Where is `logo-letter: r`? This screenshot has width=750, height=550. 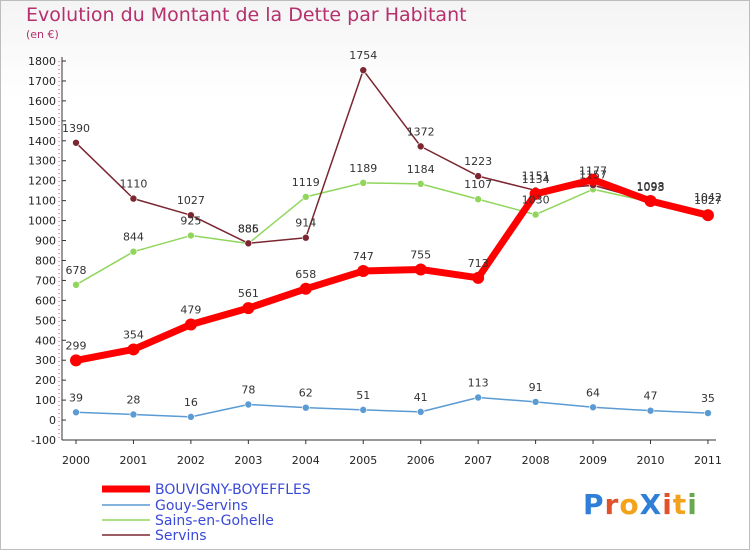 logo-letter: r is located at coordinates (612, 504).